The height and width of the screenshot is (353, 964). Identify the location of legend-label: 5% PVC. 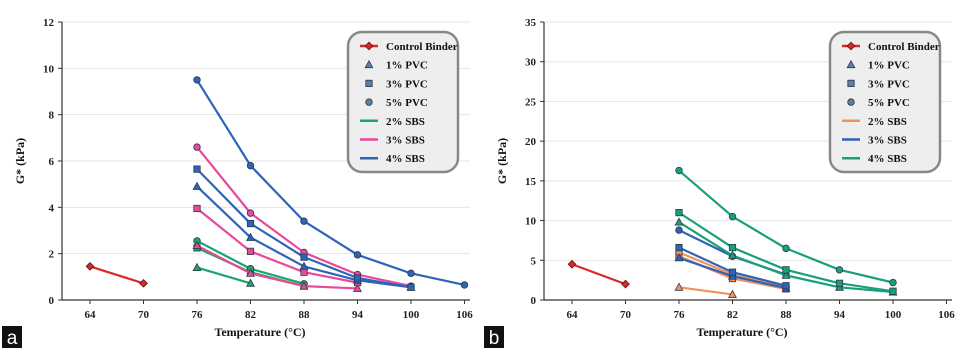
(407, 103).